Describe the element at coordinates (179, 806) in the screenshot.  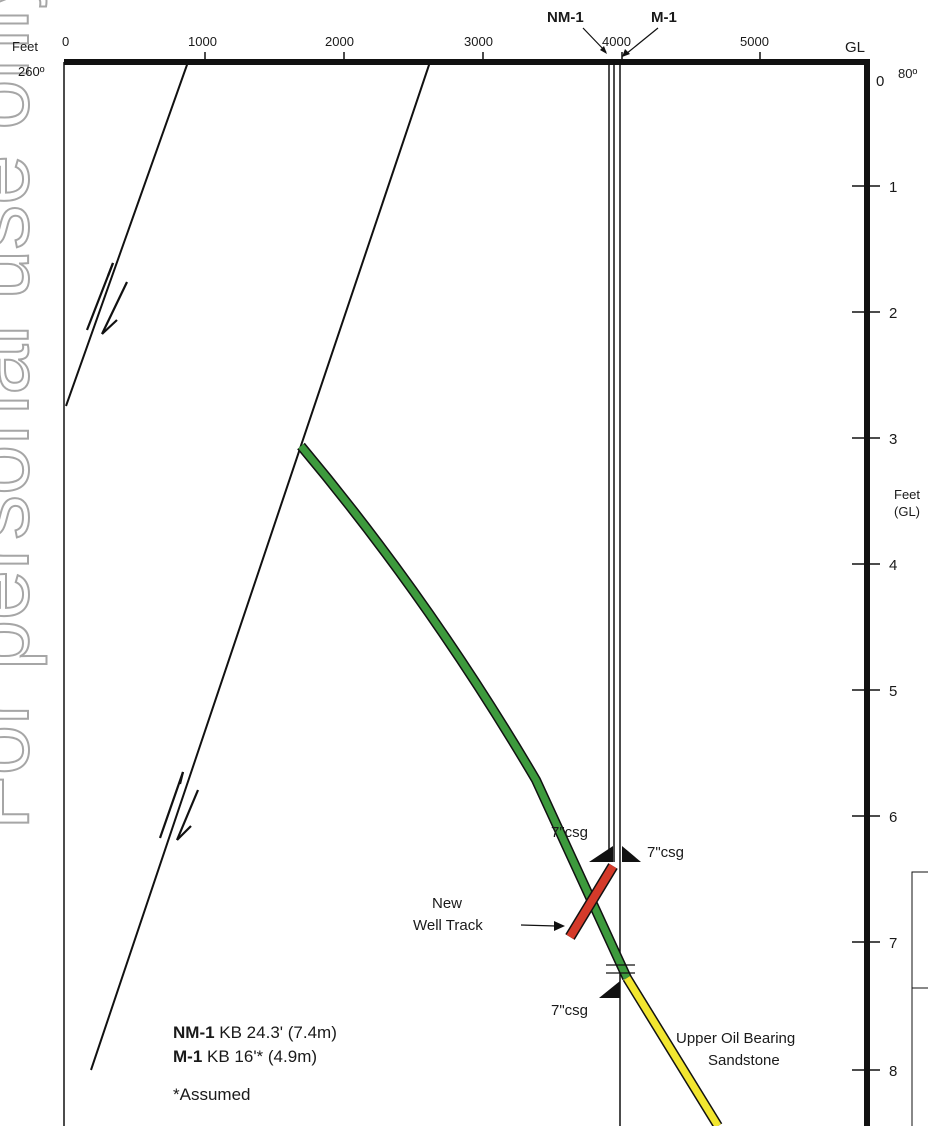
I see `fault-main-slip-arrows` at that location.